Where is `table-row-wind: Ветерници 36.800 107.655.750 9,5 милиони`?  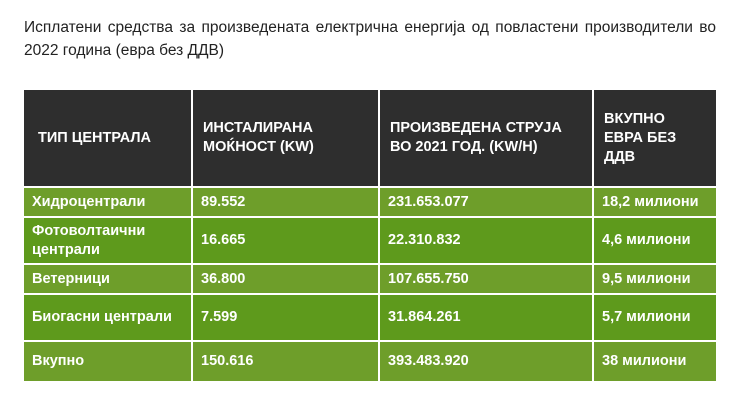 table-row-wind: Ветерници 36.800 107.655.750 9,5 милиони is located at coordinates (370, 278).